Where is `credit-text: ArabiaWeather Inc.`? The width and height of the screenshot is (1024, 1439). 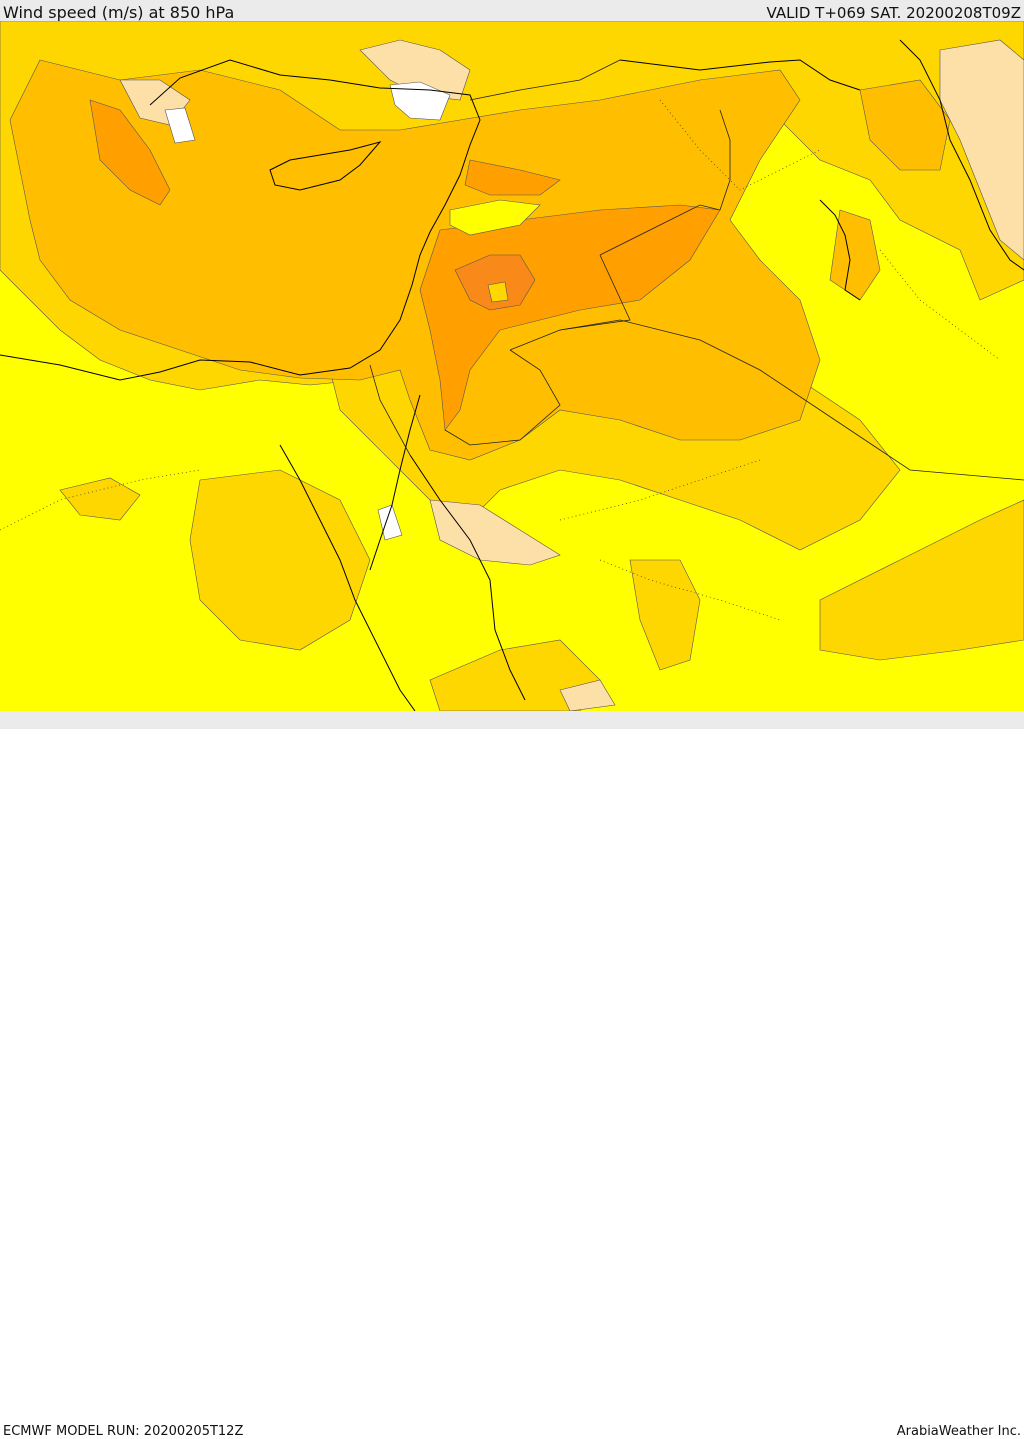
credit-text: ArabiaWeather Inc. is located at coordinates (958, 1431).